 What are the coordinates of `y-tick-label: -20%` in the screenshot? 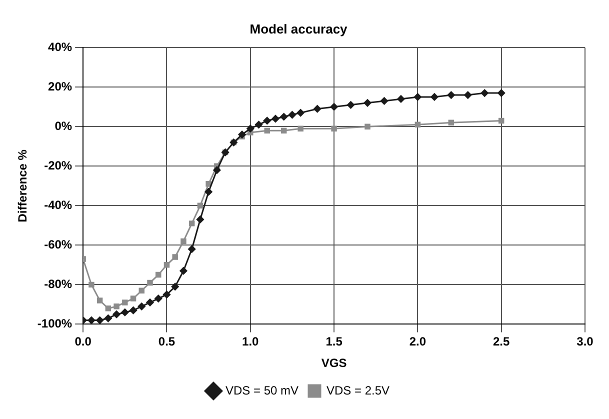 It's located at (58, 165).